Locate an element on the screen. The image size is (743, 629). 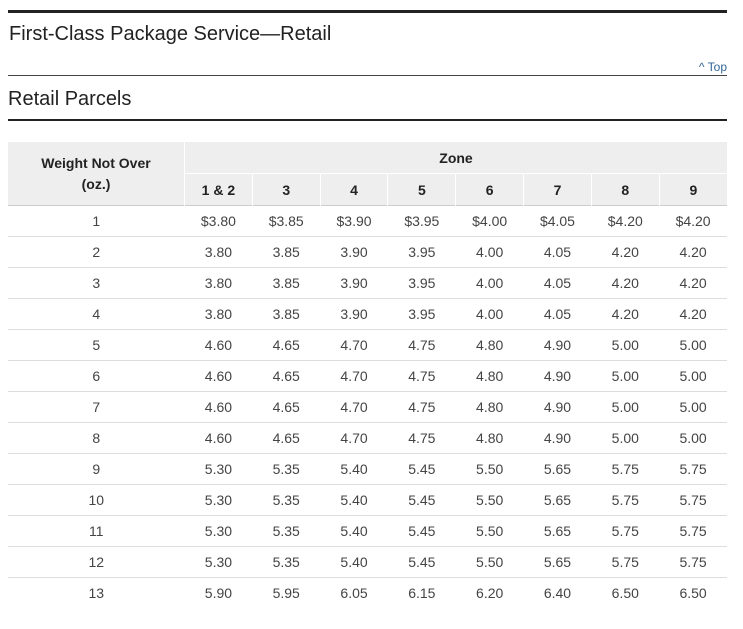
price-cell: 6.50 is located at coordinates (625, 592).